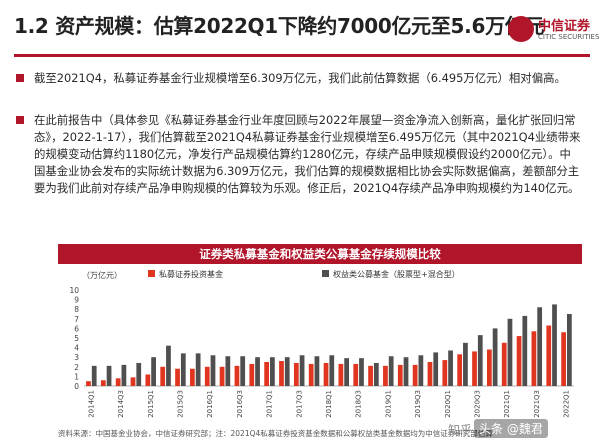 This screenshot has height=448, width=600. I want to click on bar-private-2018Q1, so click(326, 374).